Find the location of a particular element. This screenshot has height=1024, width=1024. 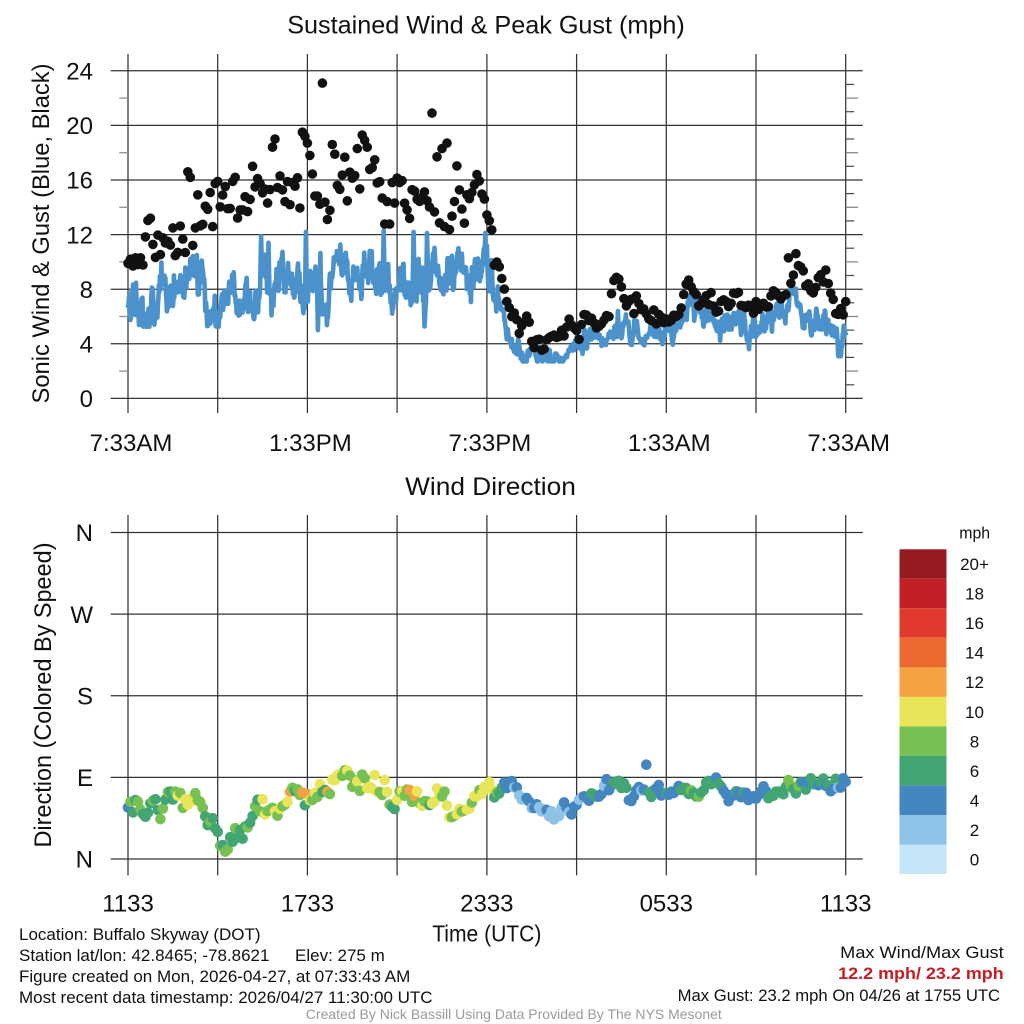

svg-text:Sustained Wind & Peak Gust (mp: Sustained Wind & Peak Gust (mph) is located at coordinates (486, 26).